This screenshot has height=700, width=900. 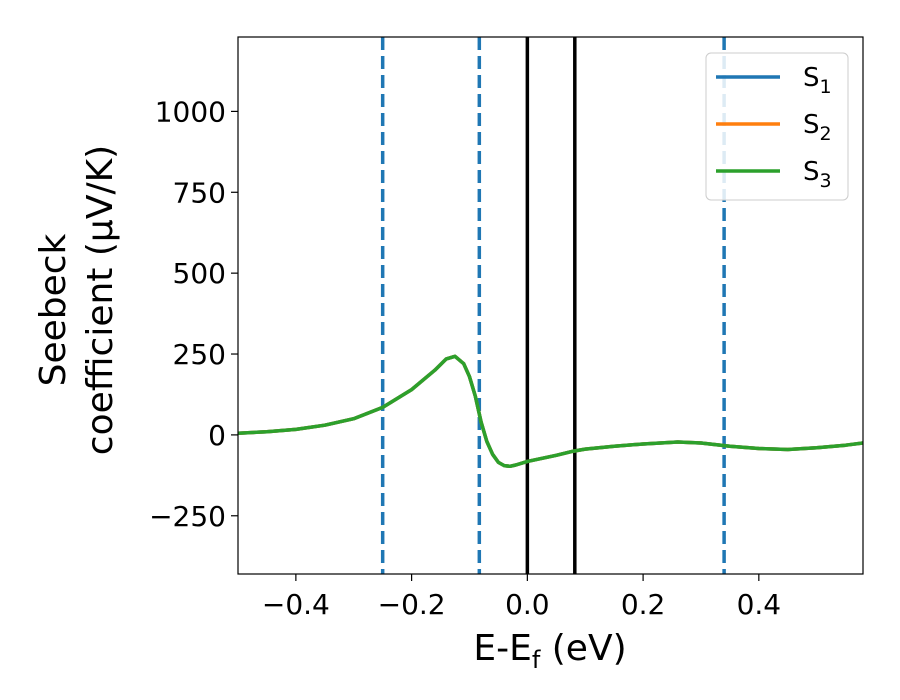 What do you see at coordinates (217, 435) in the screenshot?
I see `y-tick-label: 0` at bounding box center [217, 435].